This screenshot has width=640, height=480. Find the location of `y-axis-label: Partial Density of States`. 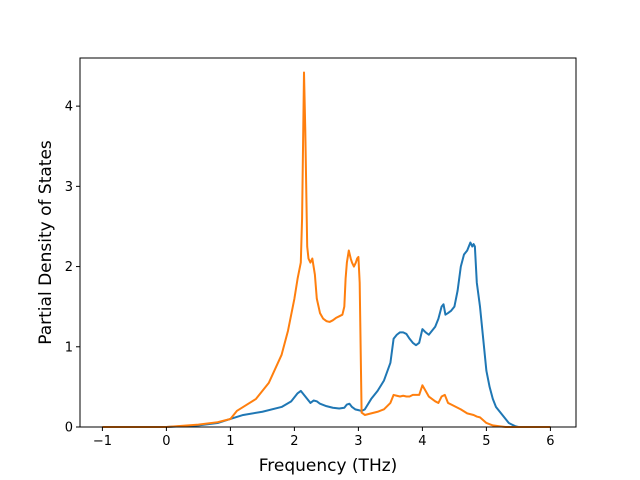

y-axis-label: Partial Density of States is located at coordinates (46, 242).